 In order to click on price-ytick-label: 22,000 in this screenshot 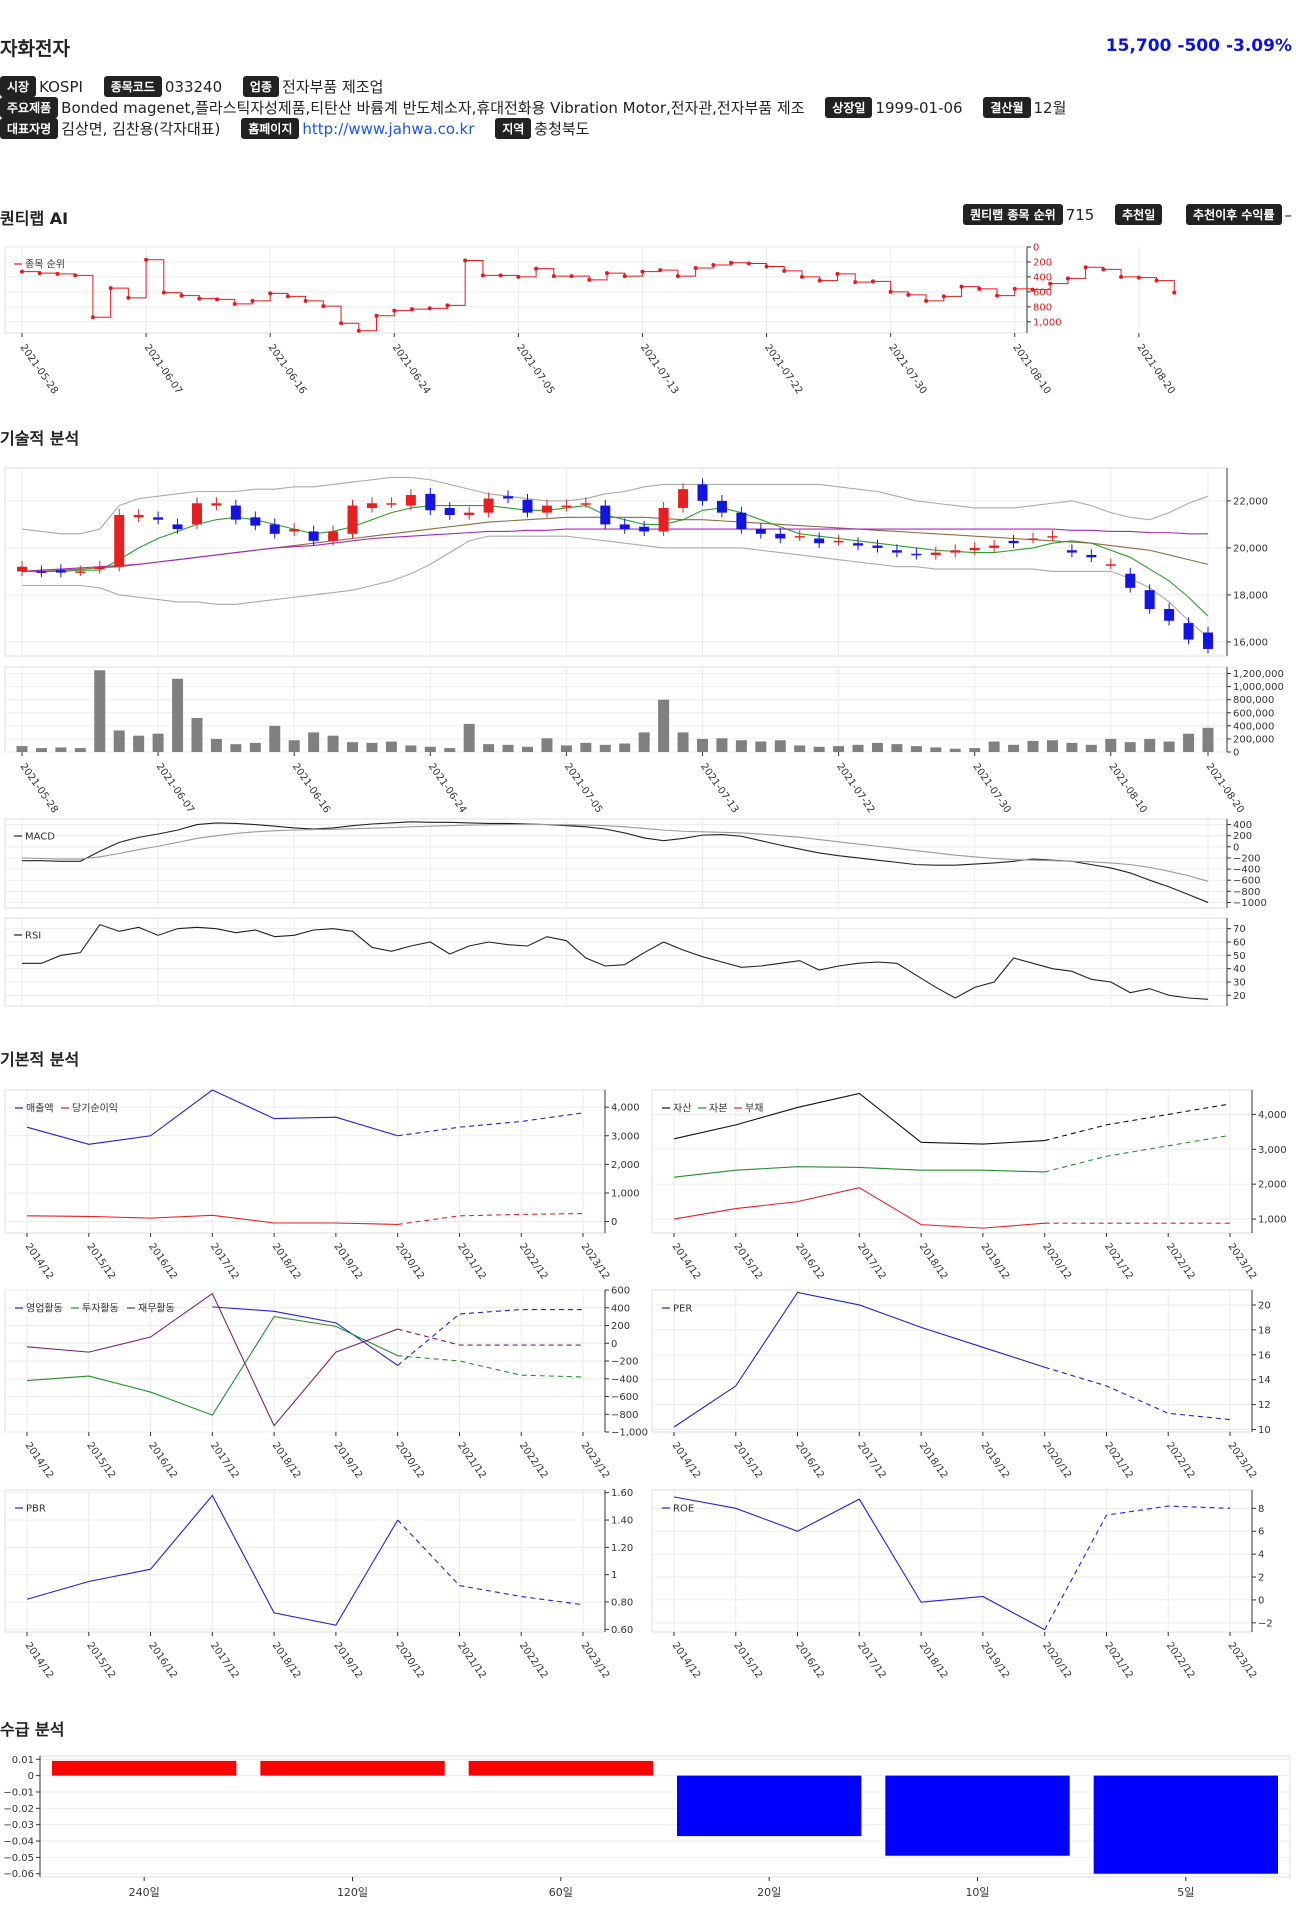, I will do `click(1250, 501)`.